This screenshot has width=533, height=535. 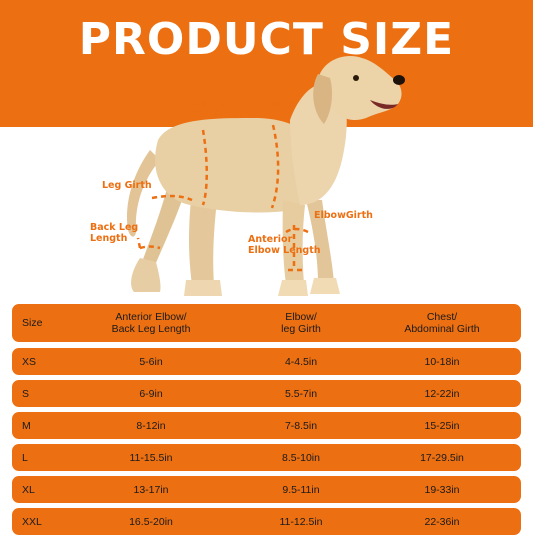 What do you see at coordinates (219, 109) in the screenshot?
I see `abdomen-girth-label: Abdomen Girth` at bounding box center [219, 109].